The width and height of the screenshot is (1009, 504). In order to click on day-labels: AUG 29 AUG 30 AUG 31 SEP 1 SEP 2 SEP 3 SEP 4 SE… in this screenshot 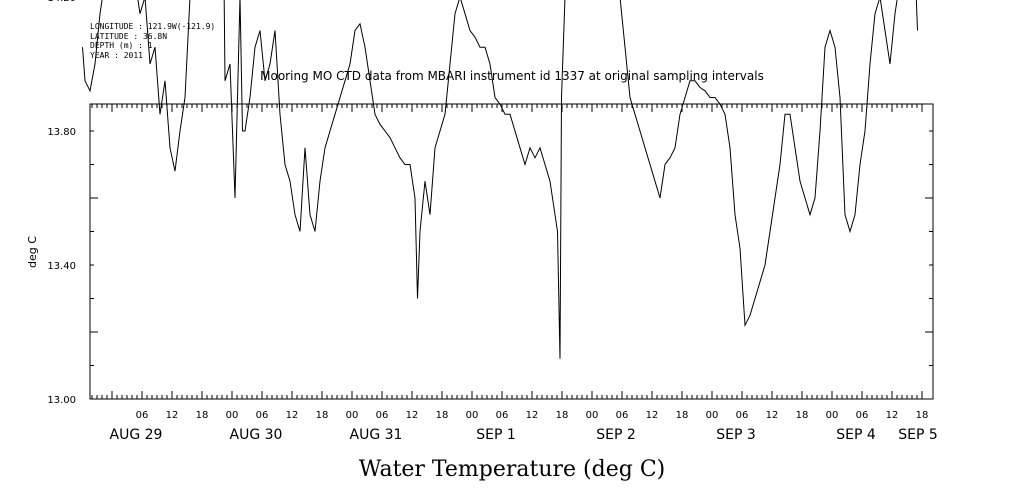, I will do `click(524, 435)`.